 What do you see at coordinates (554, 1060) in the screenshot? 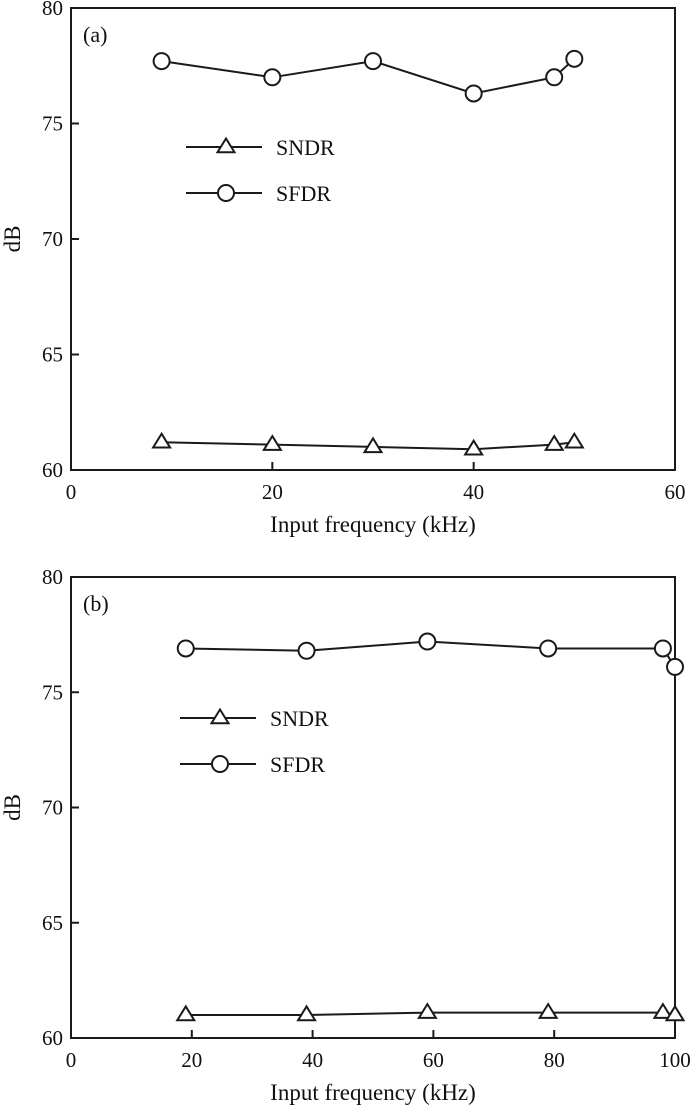
I see `x-tick-label: 80` at bounding box center [554, 1060].